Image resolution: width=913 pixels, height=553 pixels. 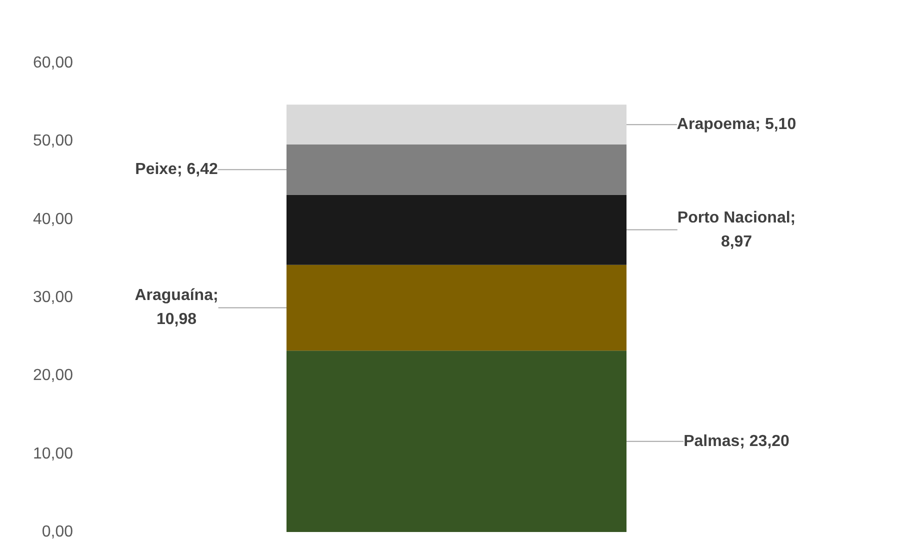 What do you see at coordinates (736, 229) in the screenshot?
I see `data-label: Porto Nacional; 8,97` at bounding box center [736, 229].